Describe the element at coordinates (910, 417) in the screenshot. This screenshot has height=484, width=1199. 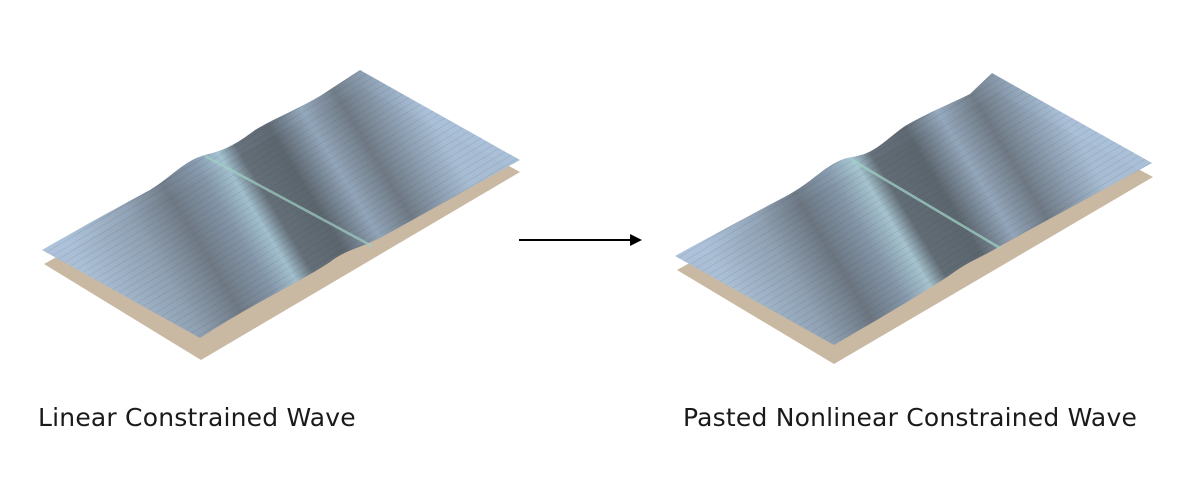
I see `caption-nonlinear-wave: Pasted Nonlinear Constrained Wave` at that location.